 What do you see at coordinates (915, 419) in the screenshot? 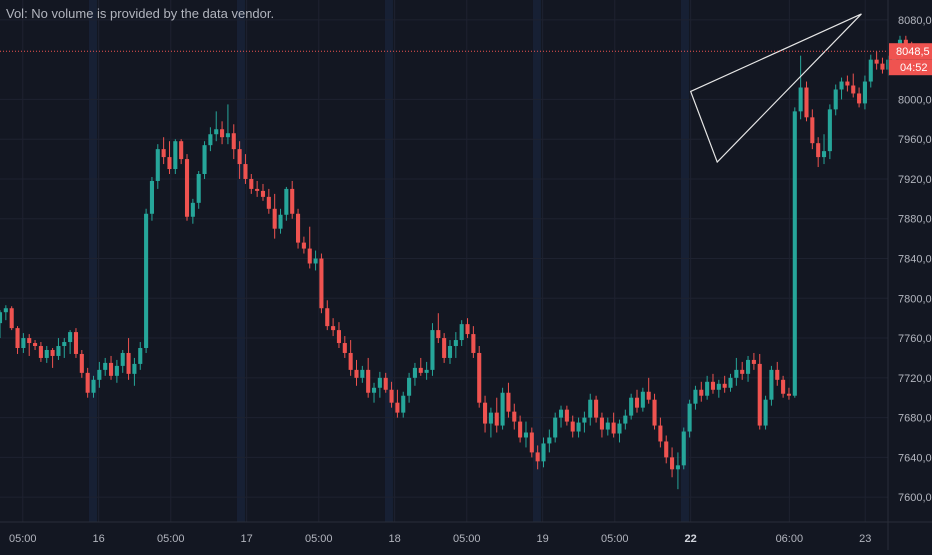
I see `price-tick-label: 7680,0` at bounding box center [915, 419].